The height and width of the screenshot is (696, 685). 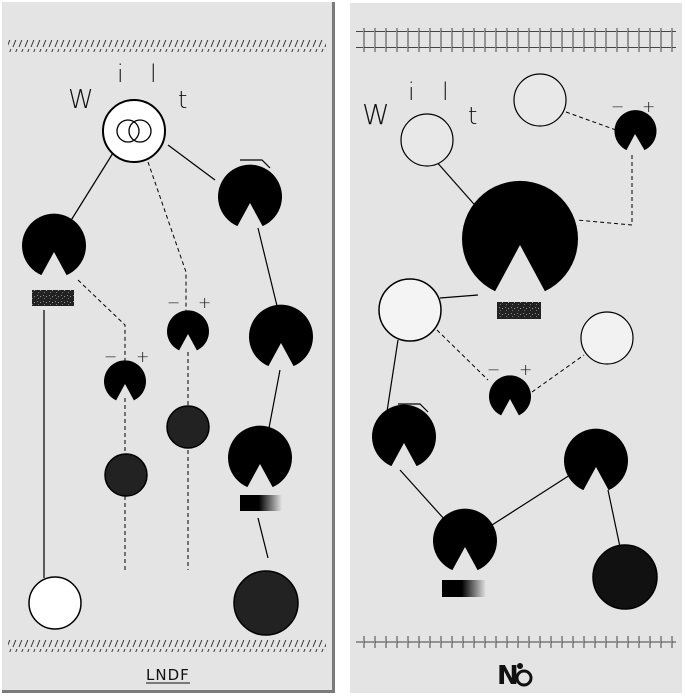 I want to click on knob-left-mid, so click(x=403, y=435).